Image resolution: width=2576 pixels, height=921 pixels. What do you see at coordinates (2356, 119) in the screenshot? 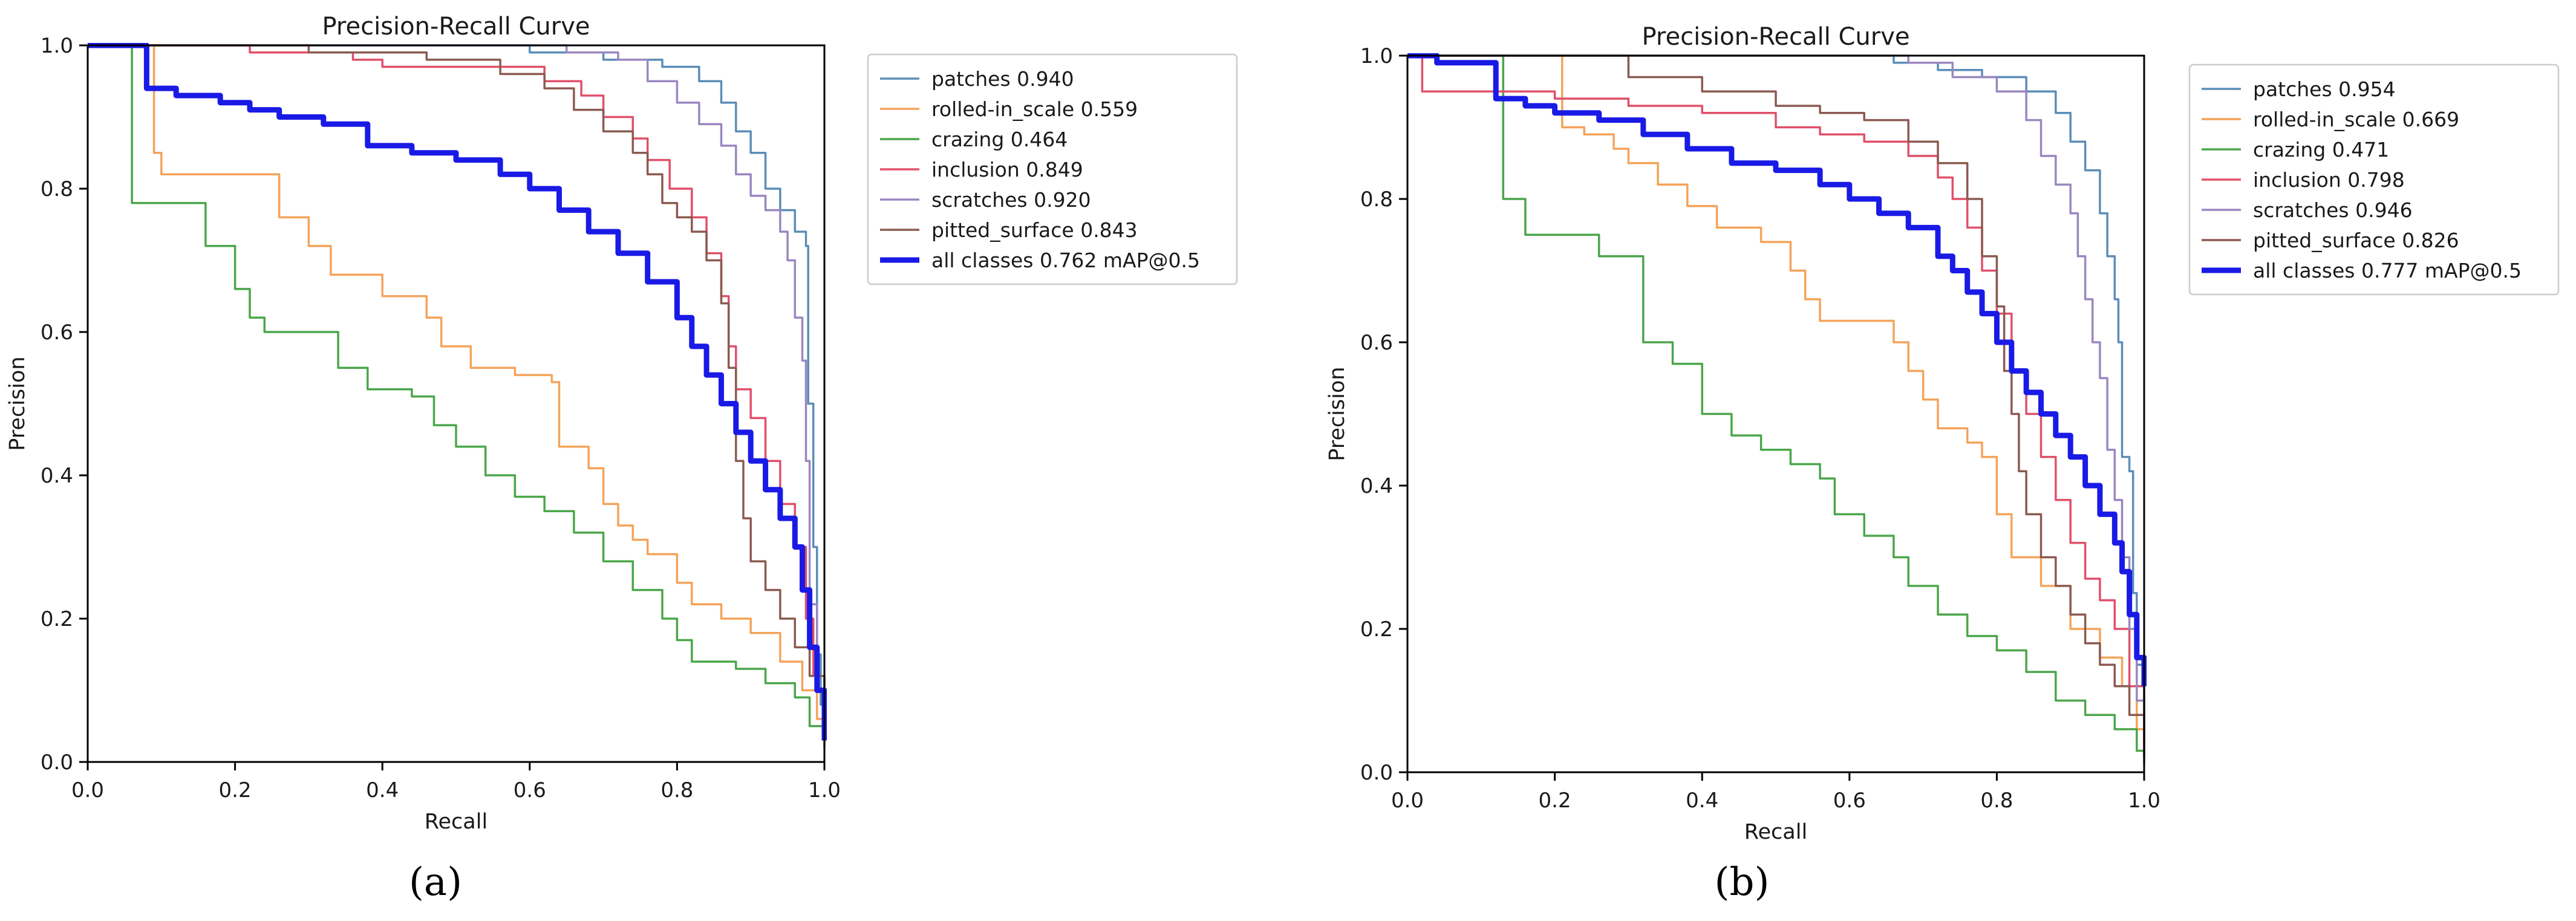
I see `legend-entry: rolled-in_scale 0.669` at bounding box center [2356, 119].